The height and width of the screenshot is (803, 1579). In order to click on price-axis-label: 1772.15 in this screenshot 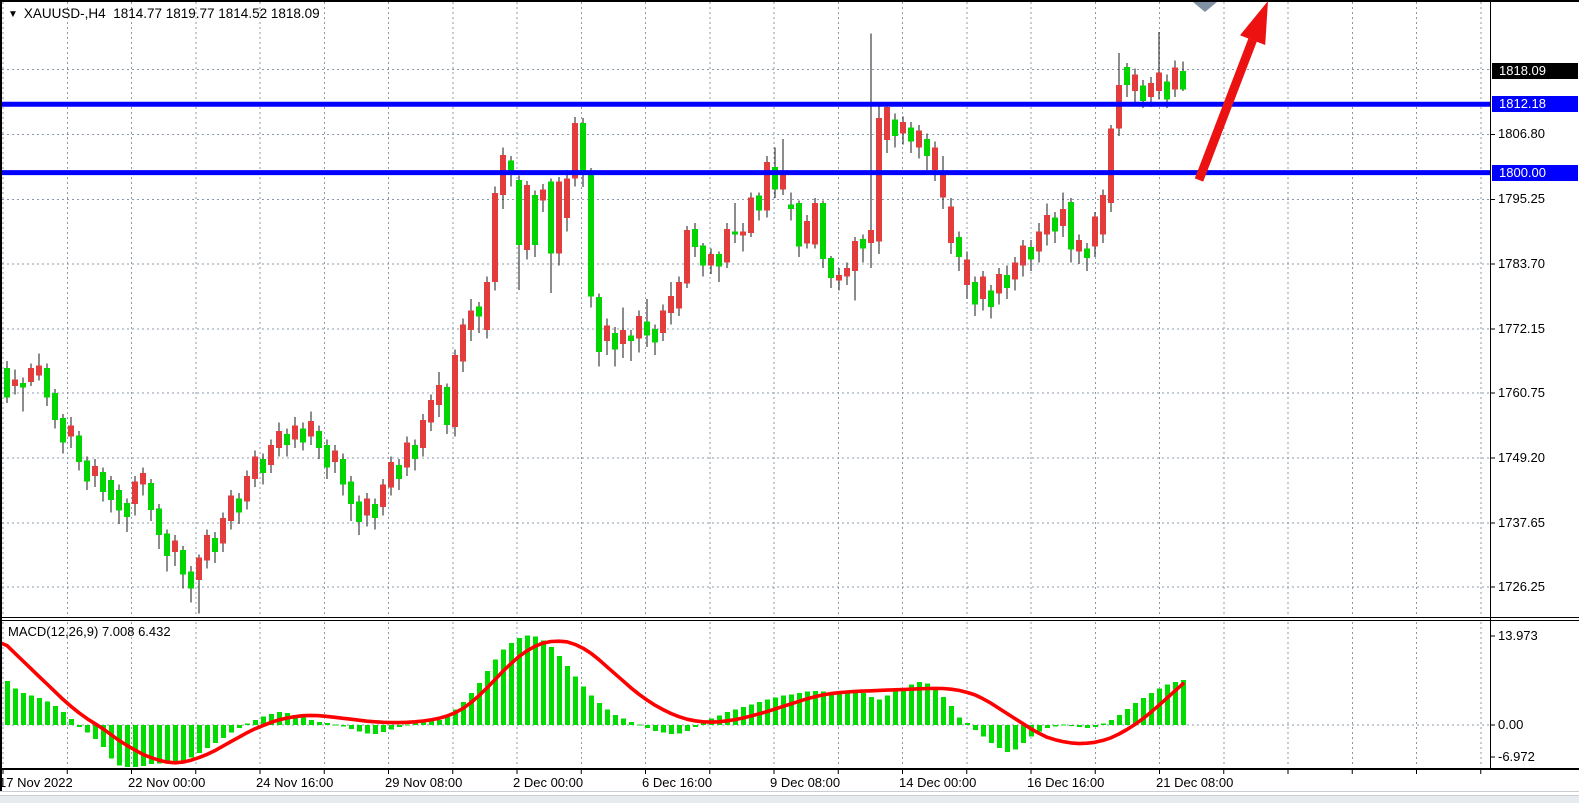, I will do `click(1521, 328)`.